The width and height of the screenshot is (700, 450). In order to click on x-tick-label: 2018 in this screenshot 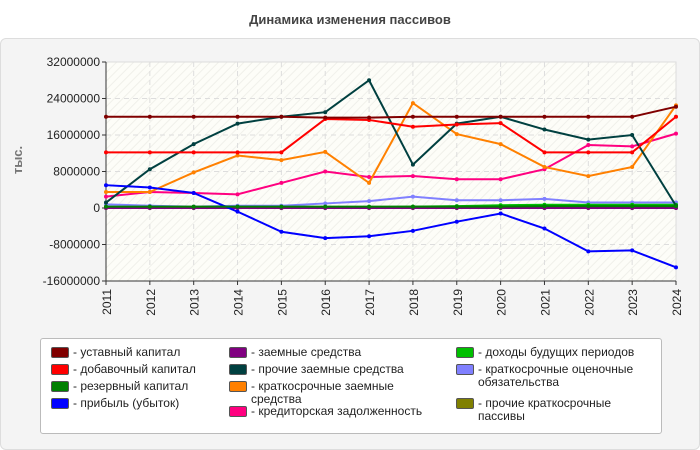, I will do `click(414, 302)`.